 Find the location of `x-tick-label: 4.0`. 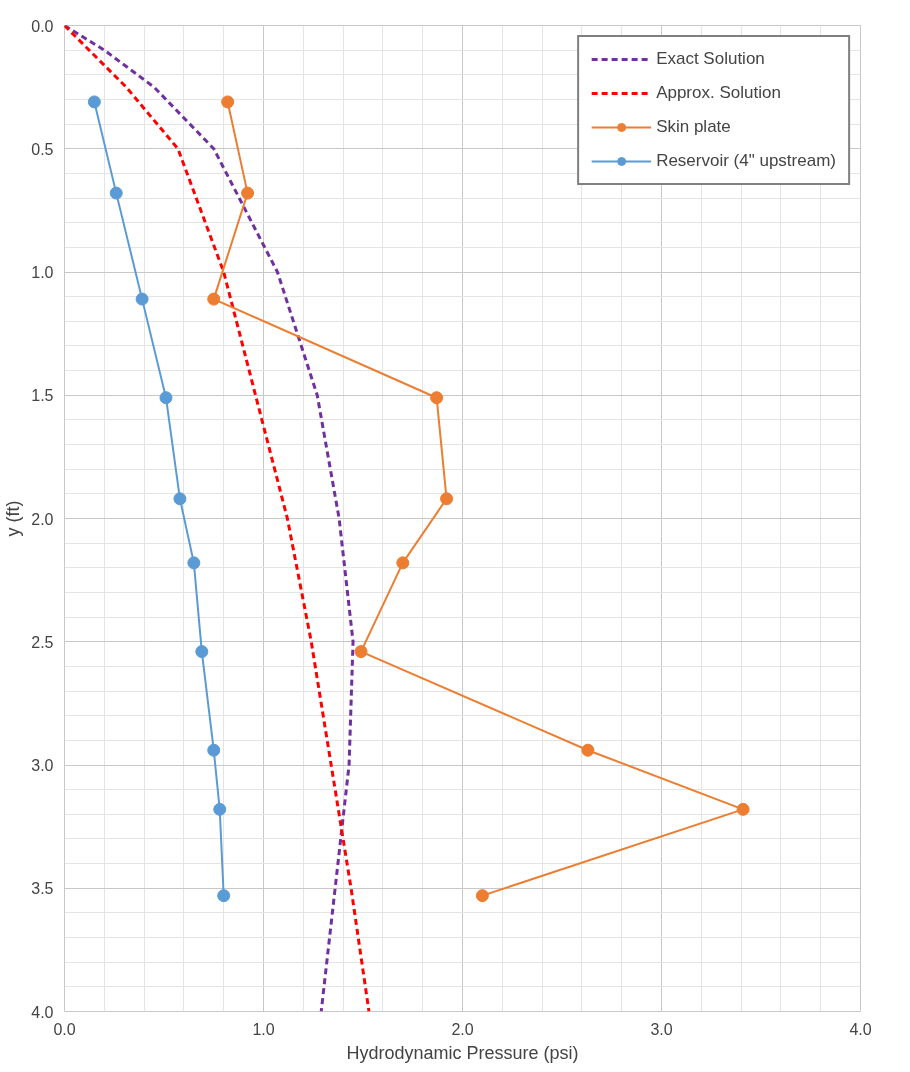

x-tick-label: 4.0 is located at coordinates (860, 1029).